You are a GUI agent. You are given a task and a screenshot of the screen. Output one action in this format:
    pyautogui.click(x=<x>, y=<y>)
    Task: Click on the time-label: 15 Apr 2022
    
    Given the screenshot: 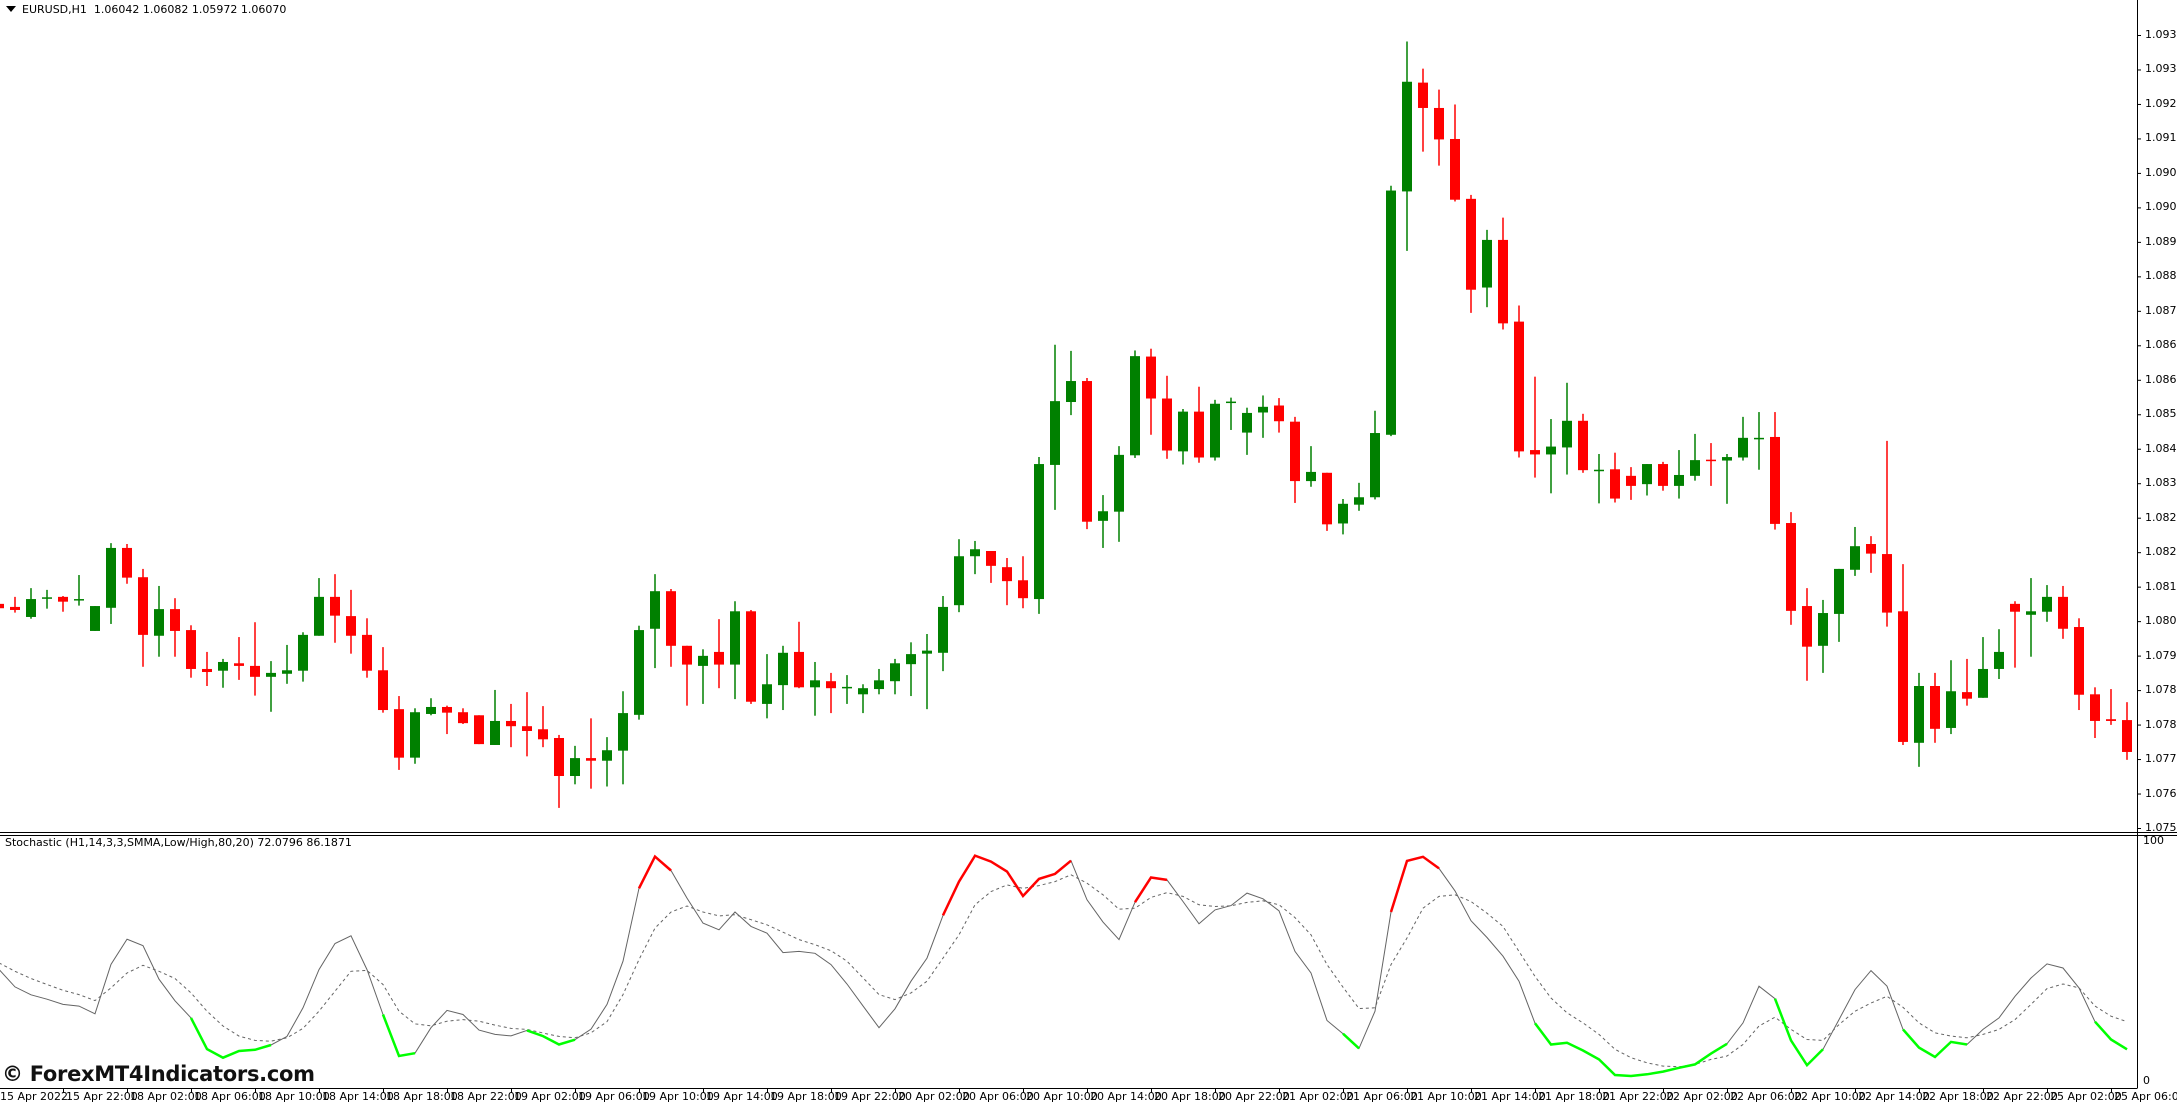 What is the action you would take?
    pyautogui.click(x=34, y=1096)
    